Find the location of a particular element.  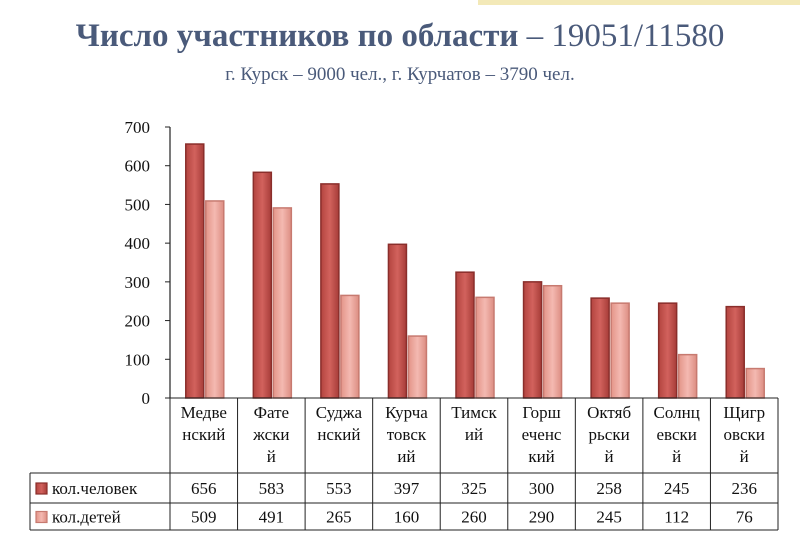

y-tick-label: 0 is located at coordinates (146, 398).